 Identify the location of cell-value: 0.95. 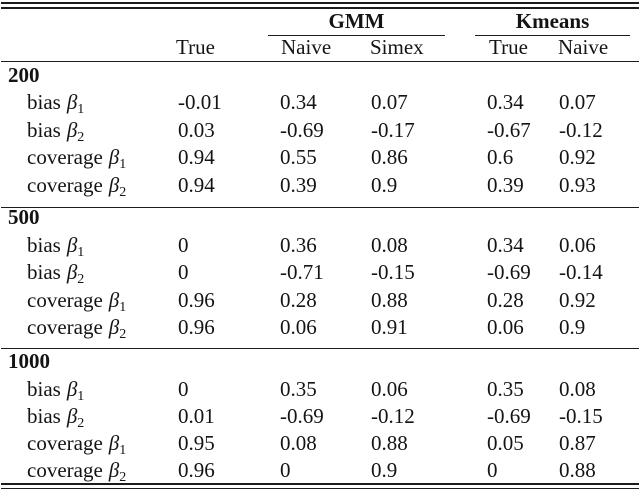
(196, 443).